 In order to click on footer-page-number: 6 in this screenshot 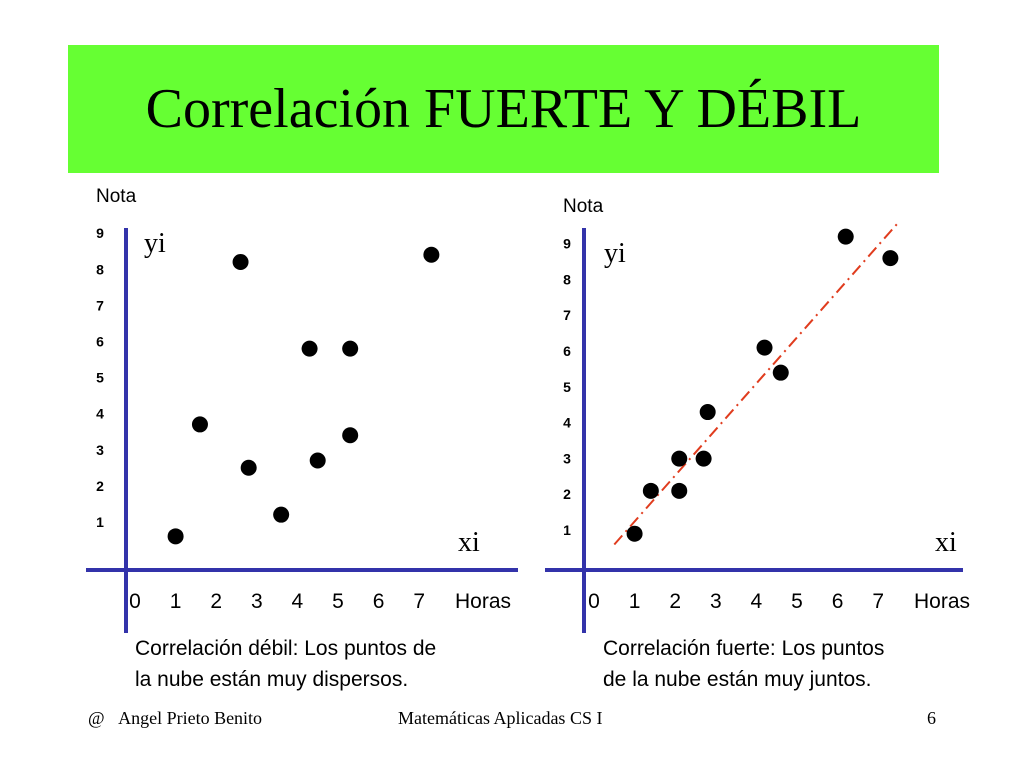, I will do `click(931, 718)`.